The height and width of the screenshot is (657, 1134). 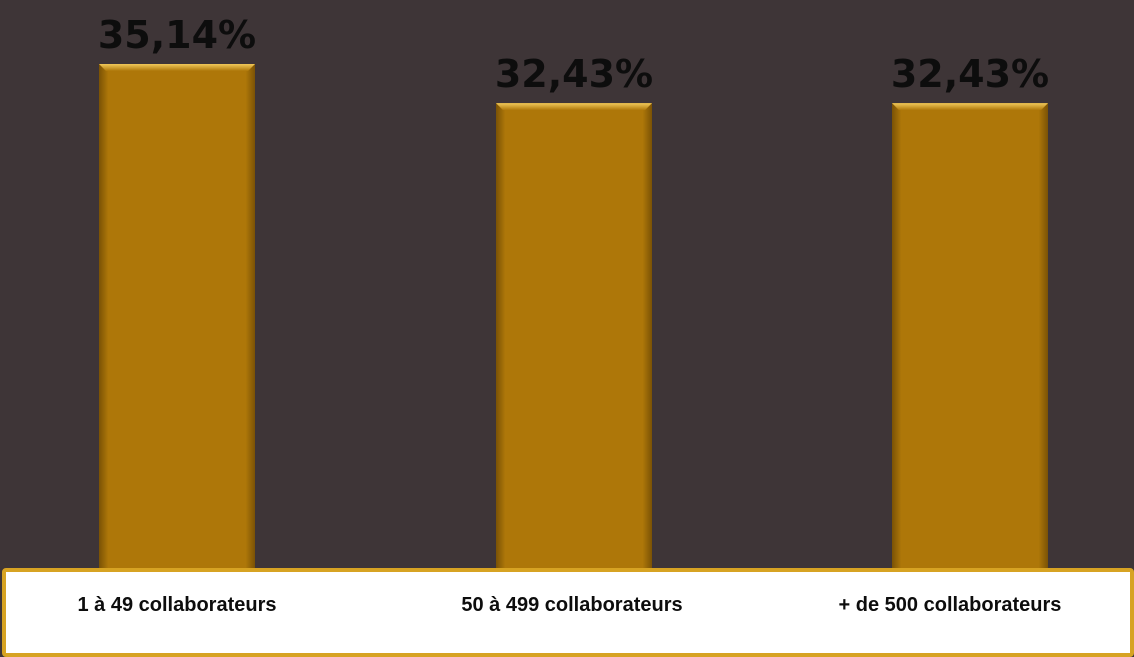 I want to click on value-label-2: 32,43%, so click(x=574, y=74).